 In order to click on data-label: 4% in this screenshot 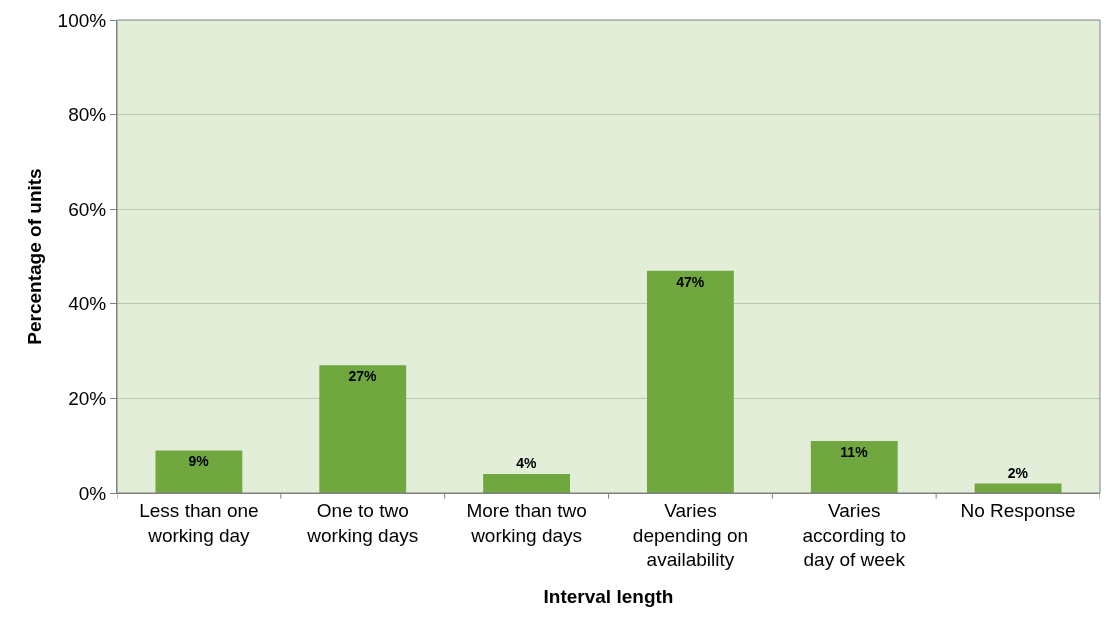, I will do `click(526, 463)`.